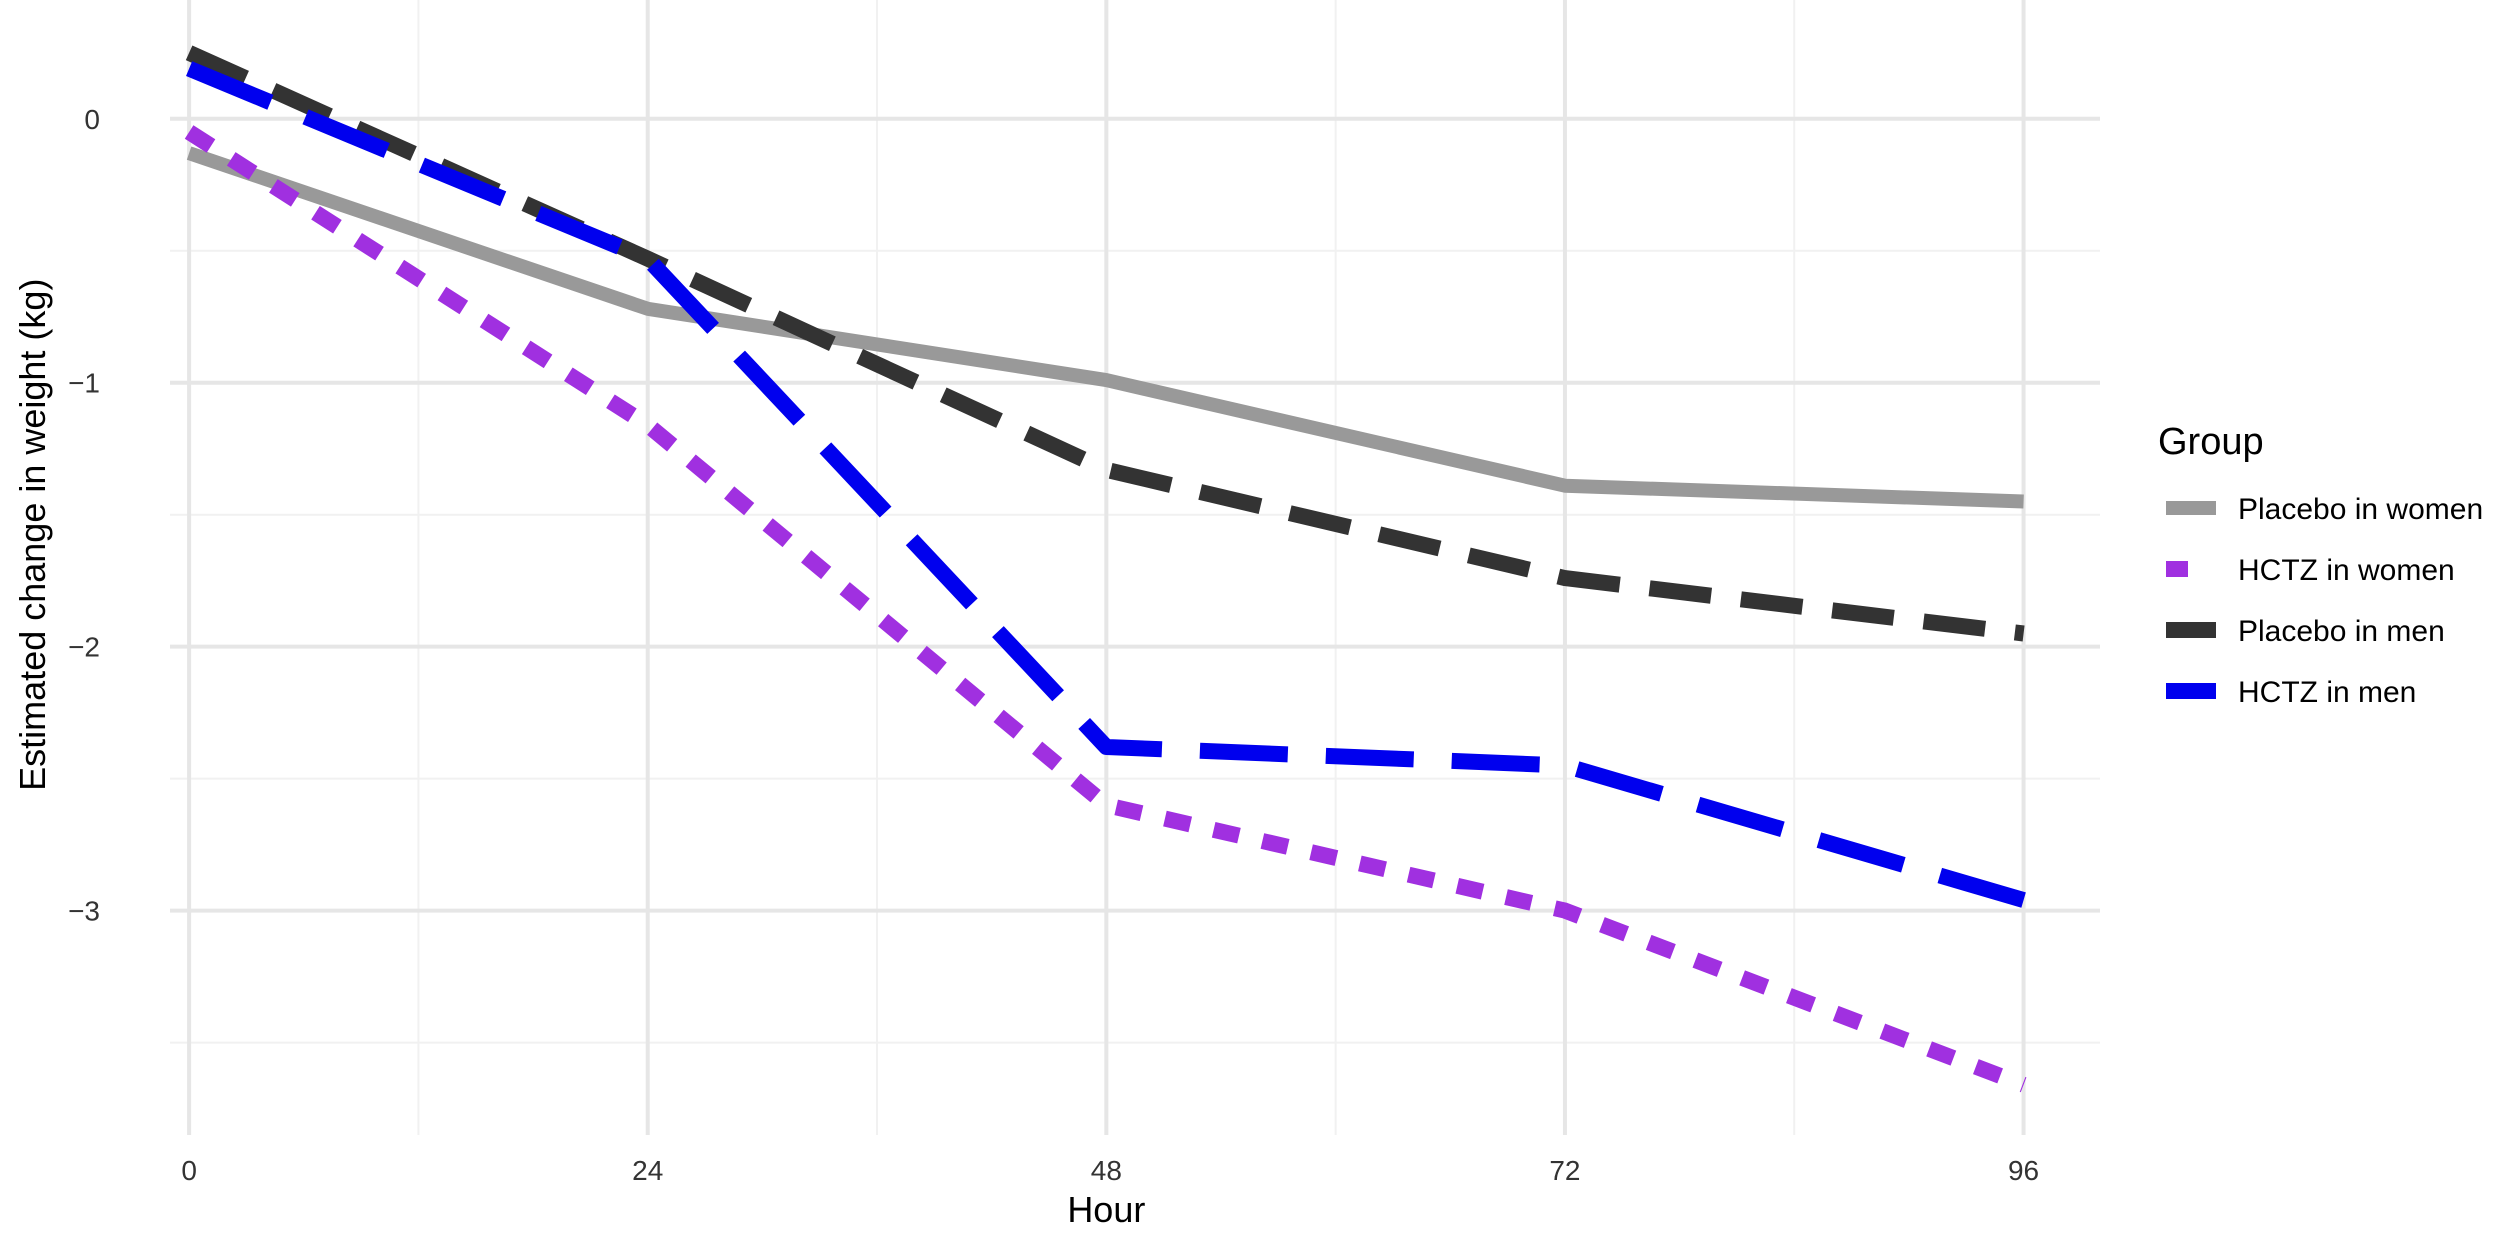 The image size is (2508, 1240). I want to click on x-tick-label: 0, so click(189, 1170).